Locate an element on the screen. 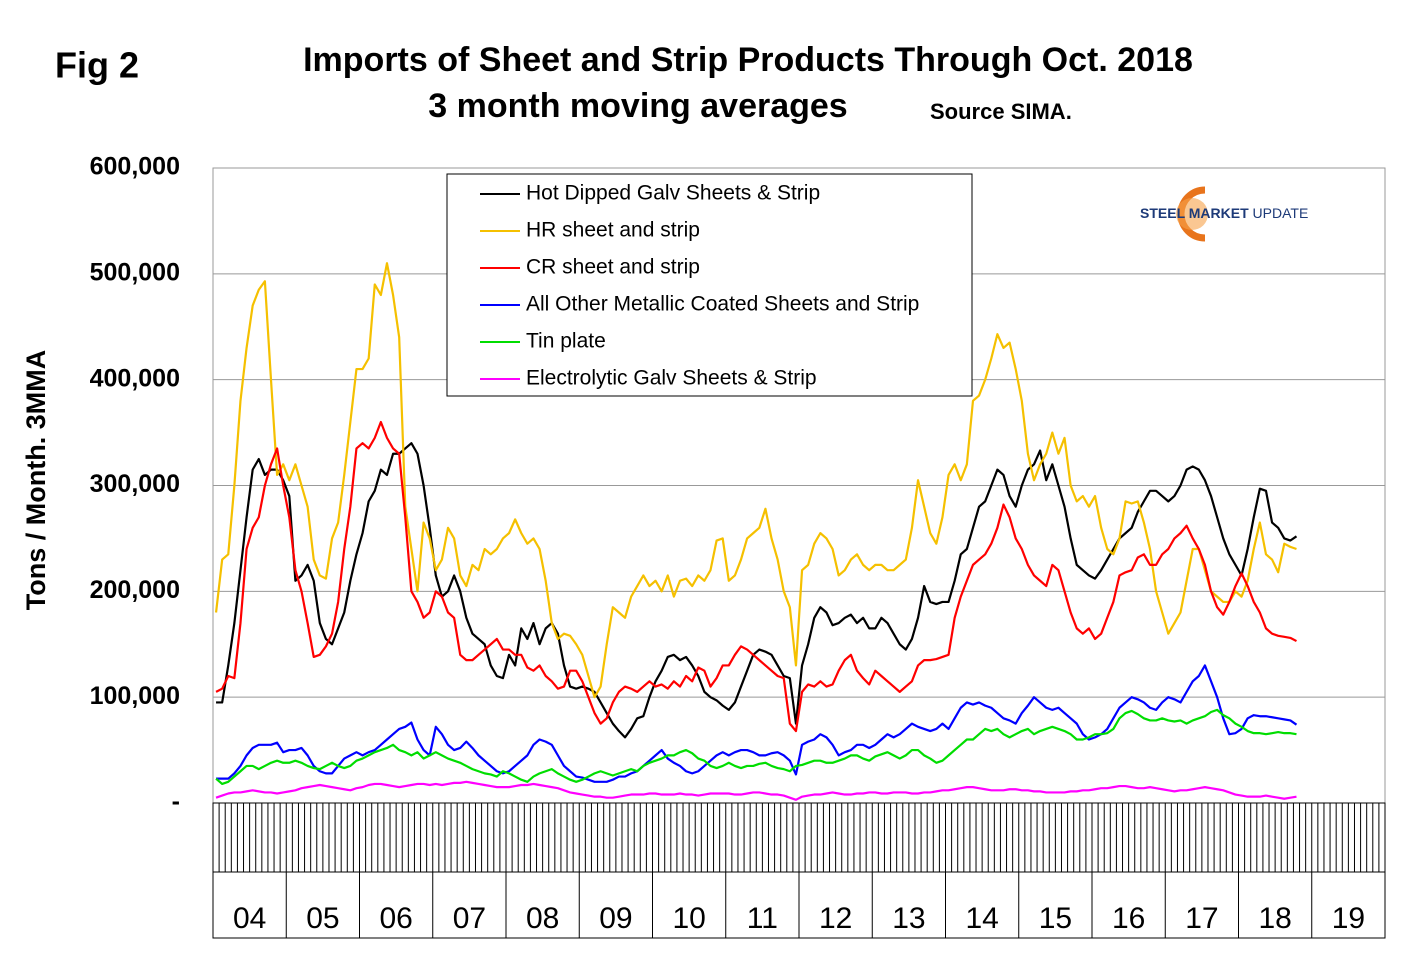  legend-label: CR sheet and strip is located at coordinates (613, 267).